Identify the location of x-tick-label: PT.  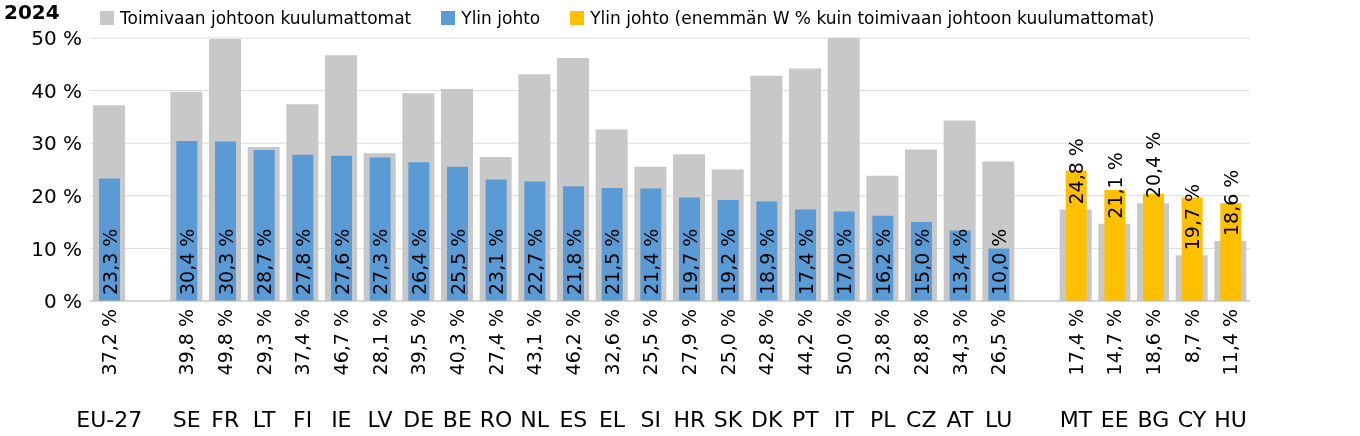
(805, 419).